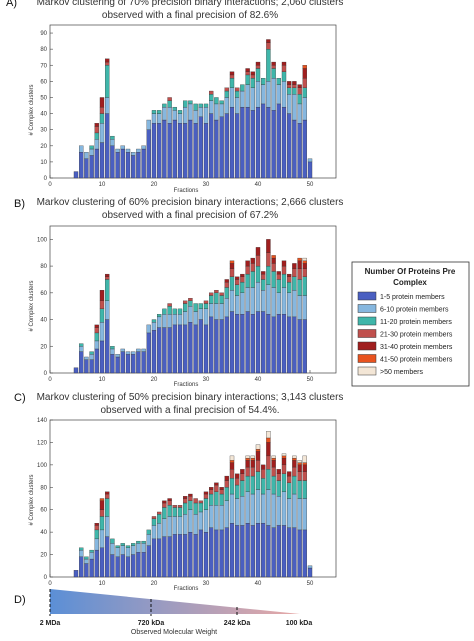 The width and height of the screenshot is (474, 641). I want to click on mw-label-100kda: 100 kDa, so click(299, 623).